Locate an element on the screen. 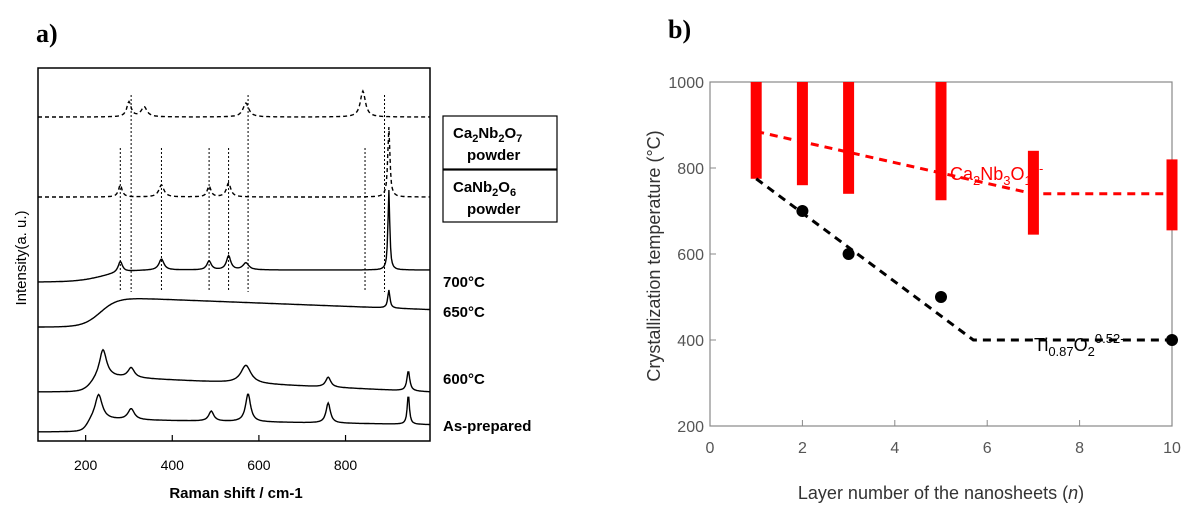 This screenshot has height=505, width=1186. raman-reference-lines is located at coordinates (252, 193).